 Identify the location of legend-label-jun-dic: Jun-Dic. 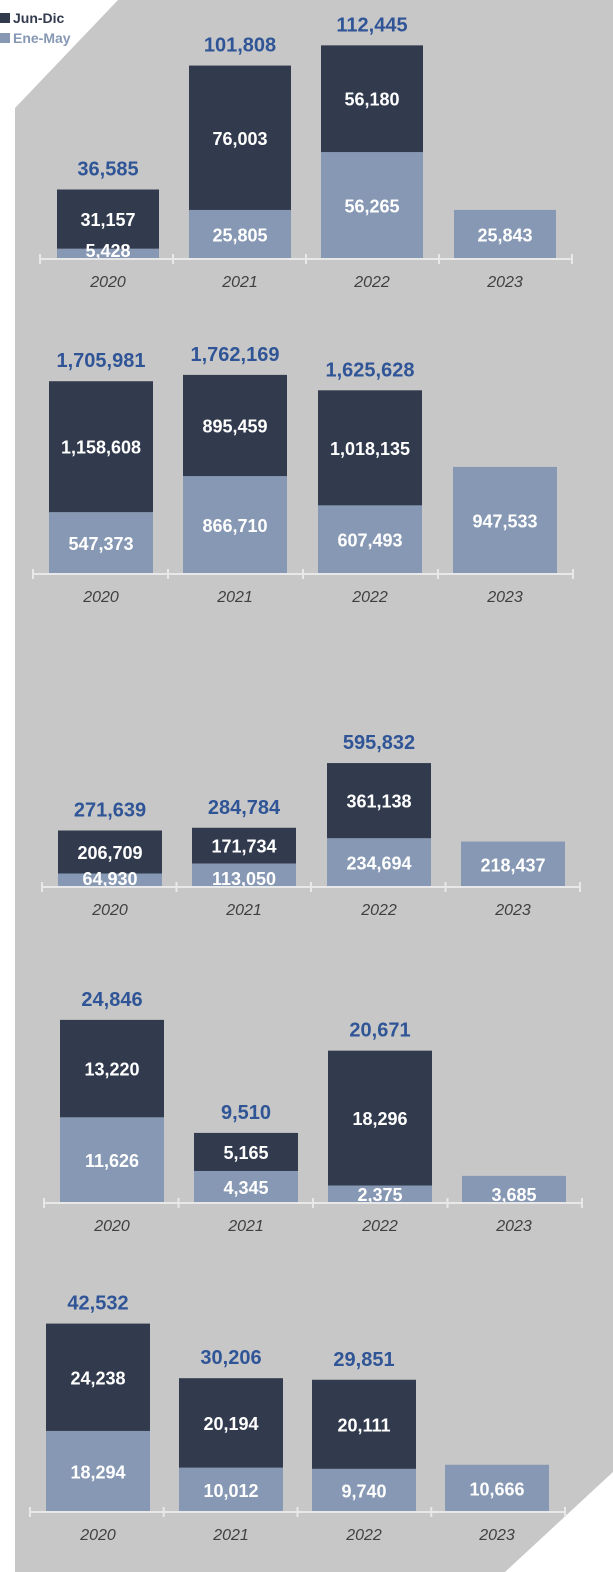
(39, 18).